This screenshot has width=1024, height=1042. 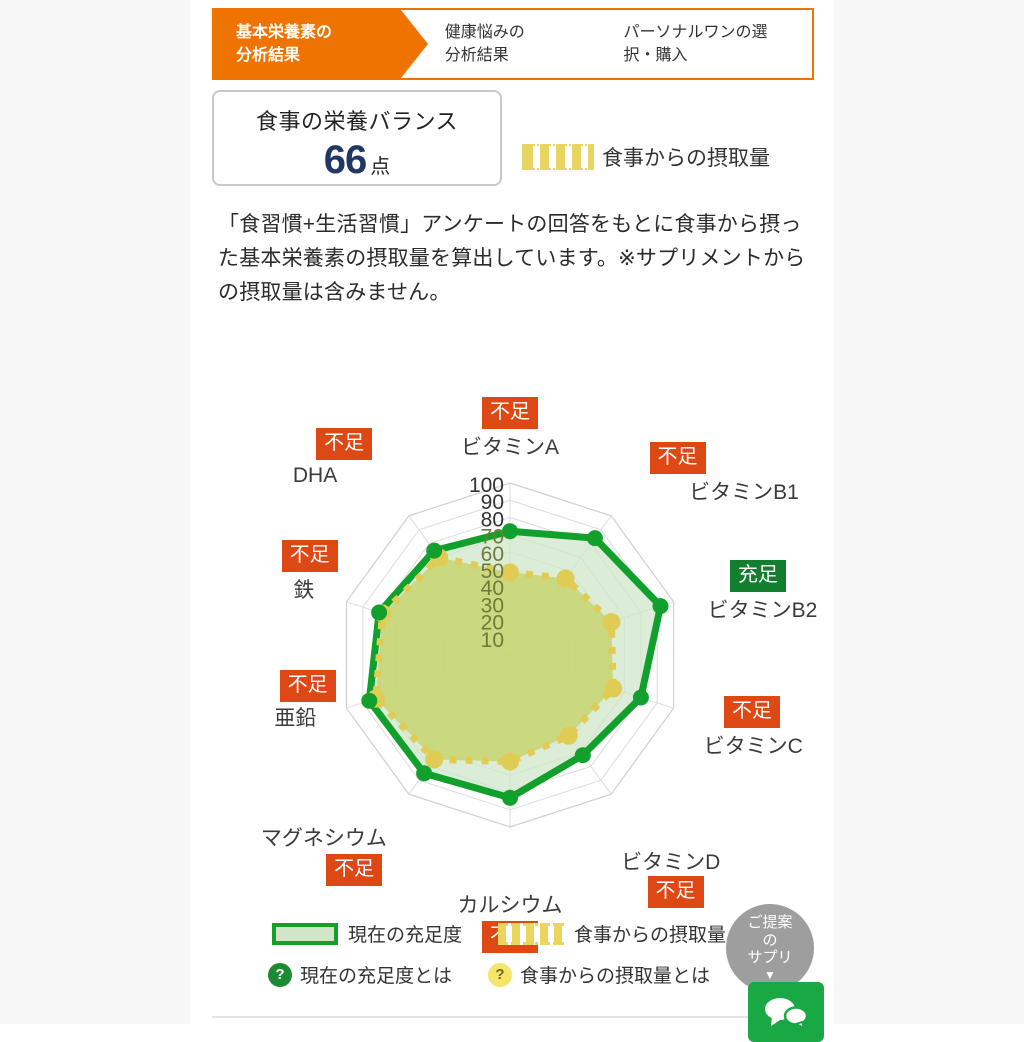 I want to click on radar-tick-40: 40, so click(x=492, y=588).